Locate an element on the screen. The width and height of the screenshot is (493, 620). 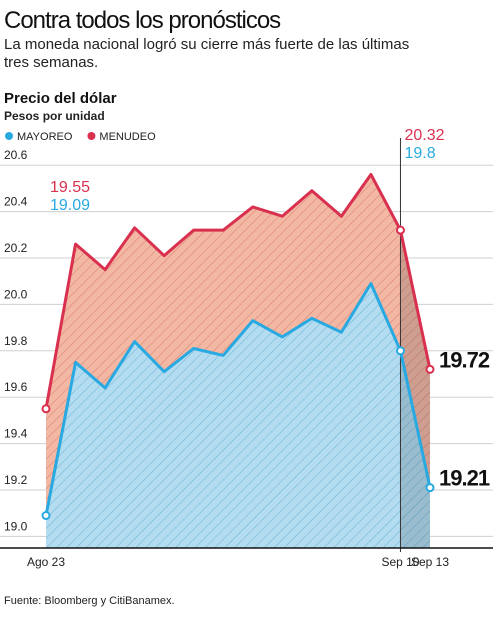
value-label: 19.21 is located at coordinates (464, 478).